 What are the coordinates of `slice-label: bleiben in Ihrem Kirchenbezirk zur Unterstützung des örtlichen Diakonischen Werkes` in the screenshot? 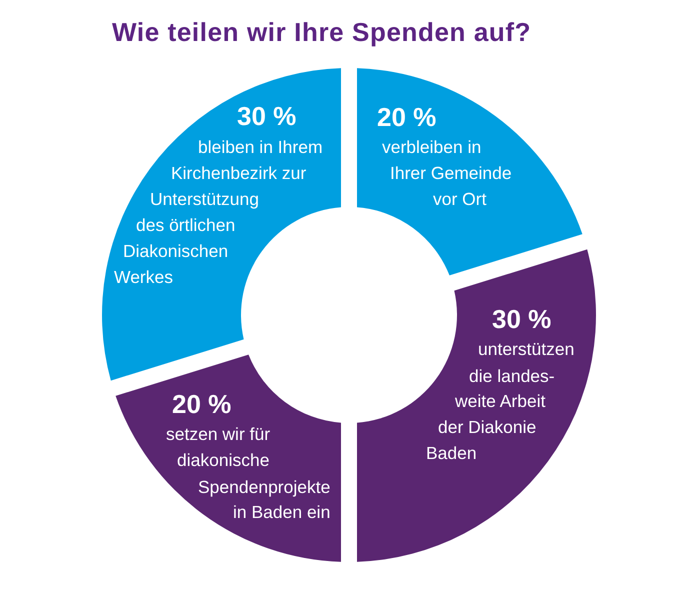 It's located at (218, 212).